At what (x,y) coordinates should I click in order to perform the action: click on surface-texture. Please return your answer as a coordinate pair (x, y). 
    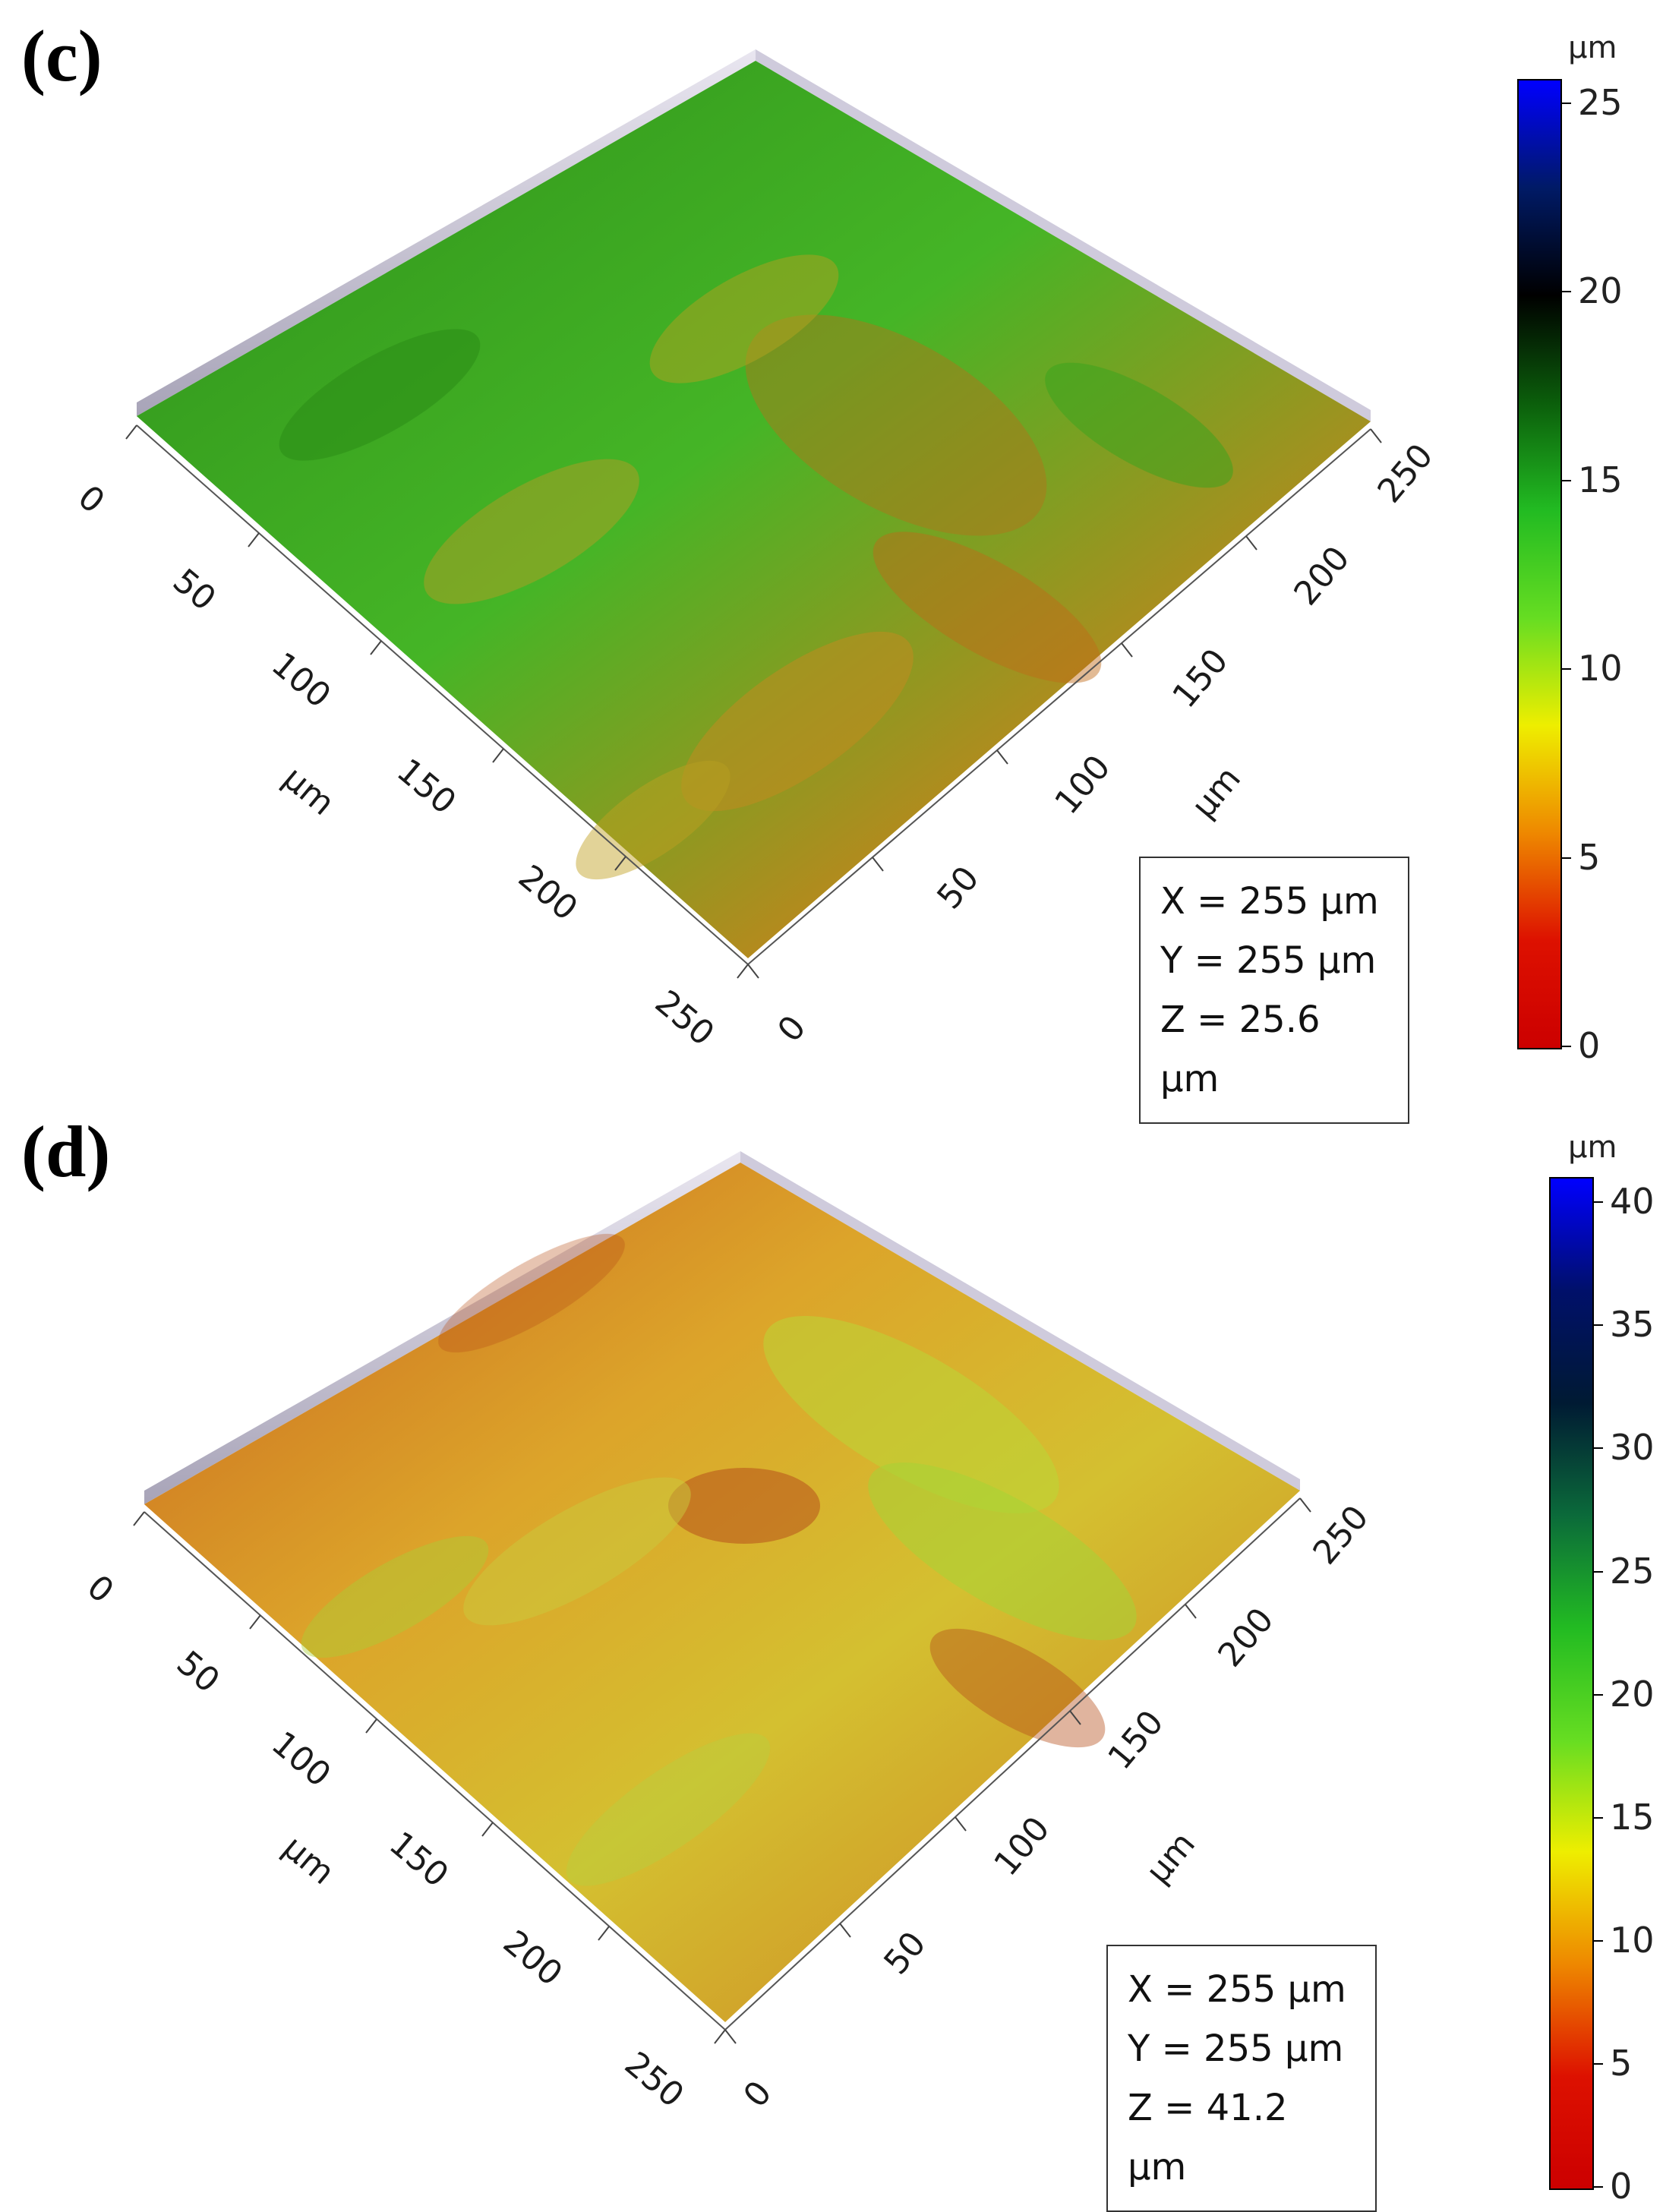
    Looking at the image, I should click on (719, 1559).